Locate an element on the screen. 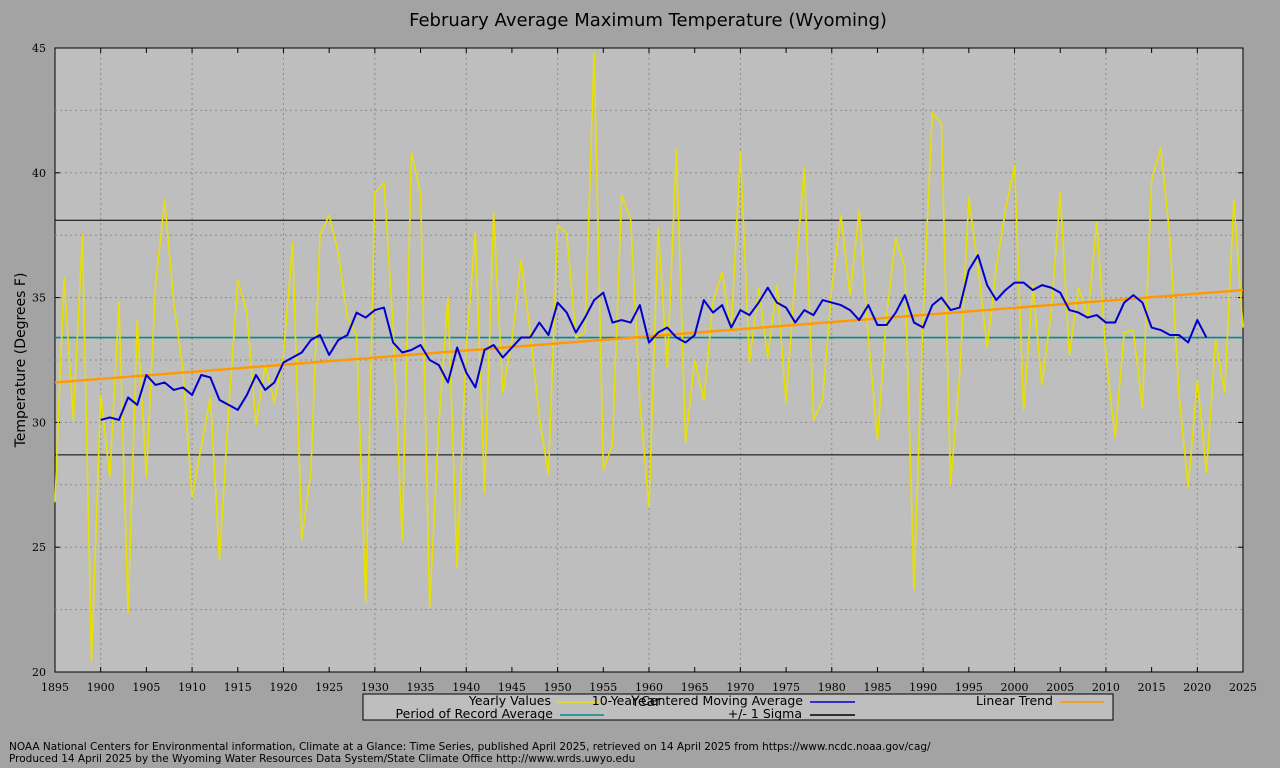 This screenshot has width=1280, height=768. x-tick-label: 2015 is located at coordinates (1152, 687).